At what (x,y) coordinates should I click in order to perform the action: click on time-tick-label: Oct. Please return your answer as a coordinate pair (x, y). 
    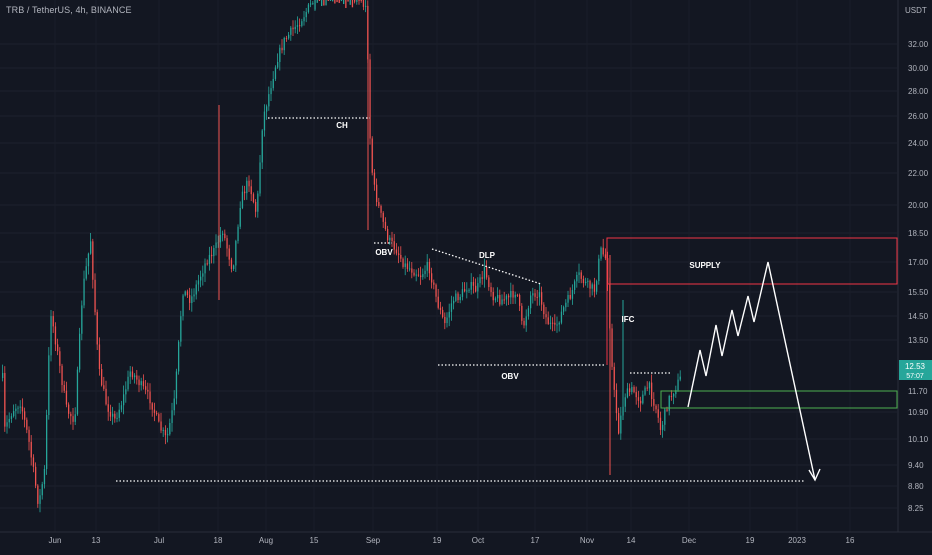
    Looking at the image, I should click on (478, 540).